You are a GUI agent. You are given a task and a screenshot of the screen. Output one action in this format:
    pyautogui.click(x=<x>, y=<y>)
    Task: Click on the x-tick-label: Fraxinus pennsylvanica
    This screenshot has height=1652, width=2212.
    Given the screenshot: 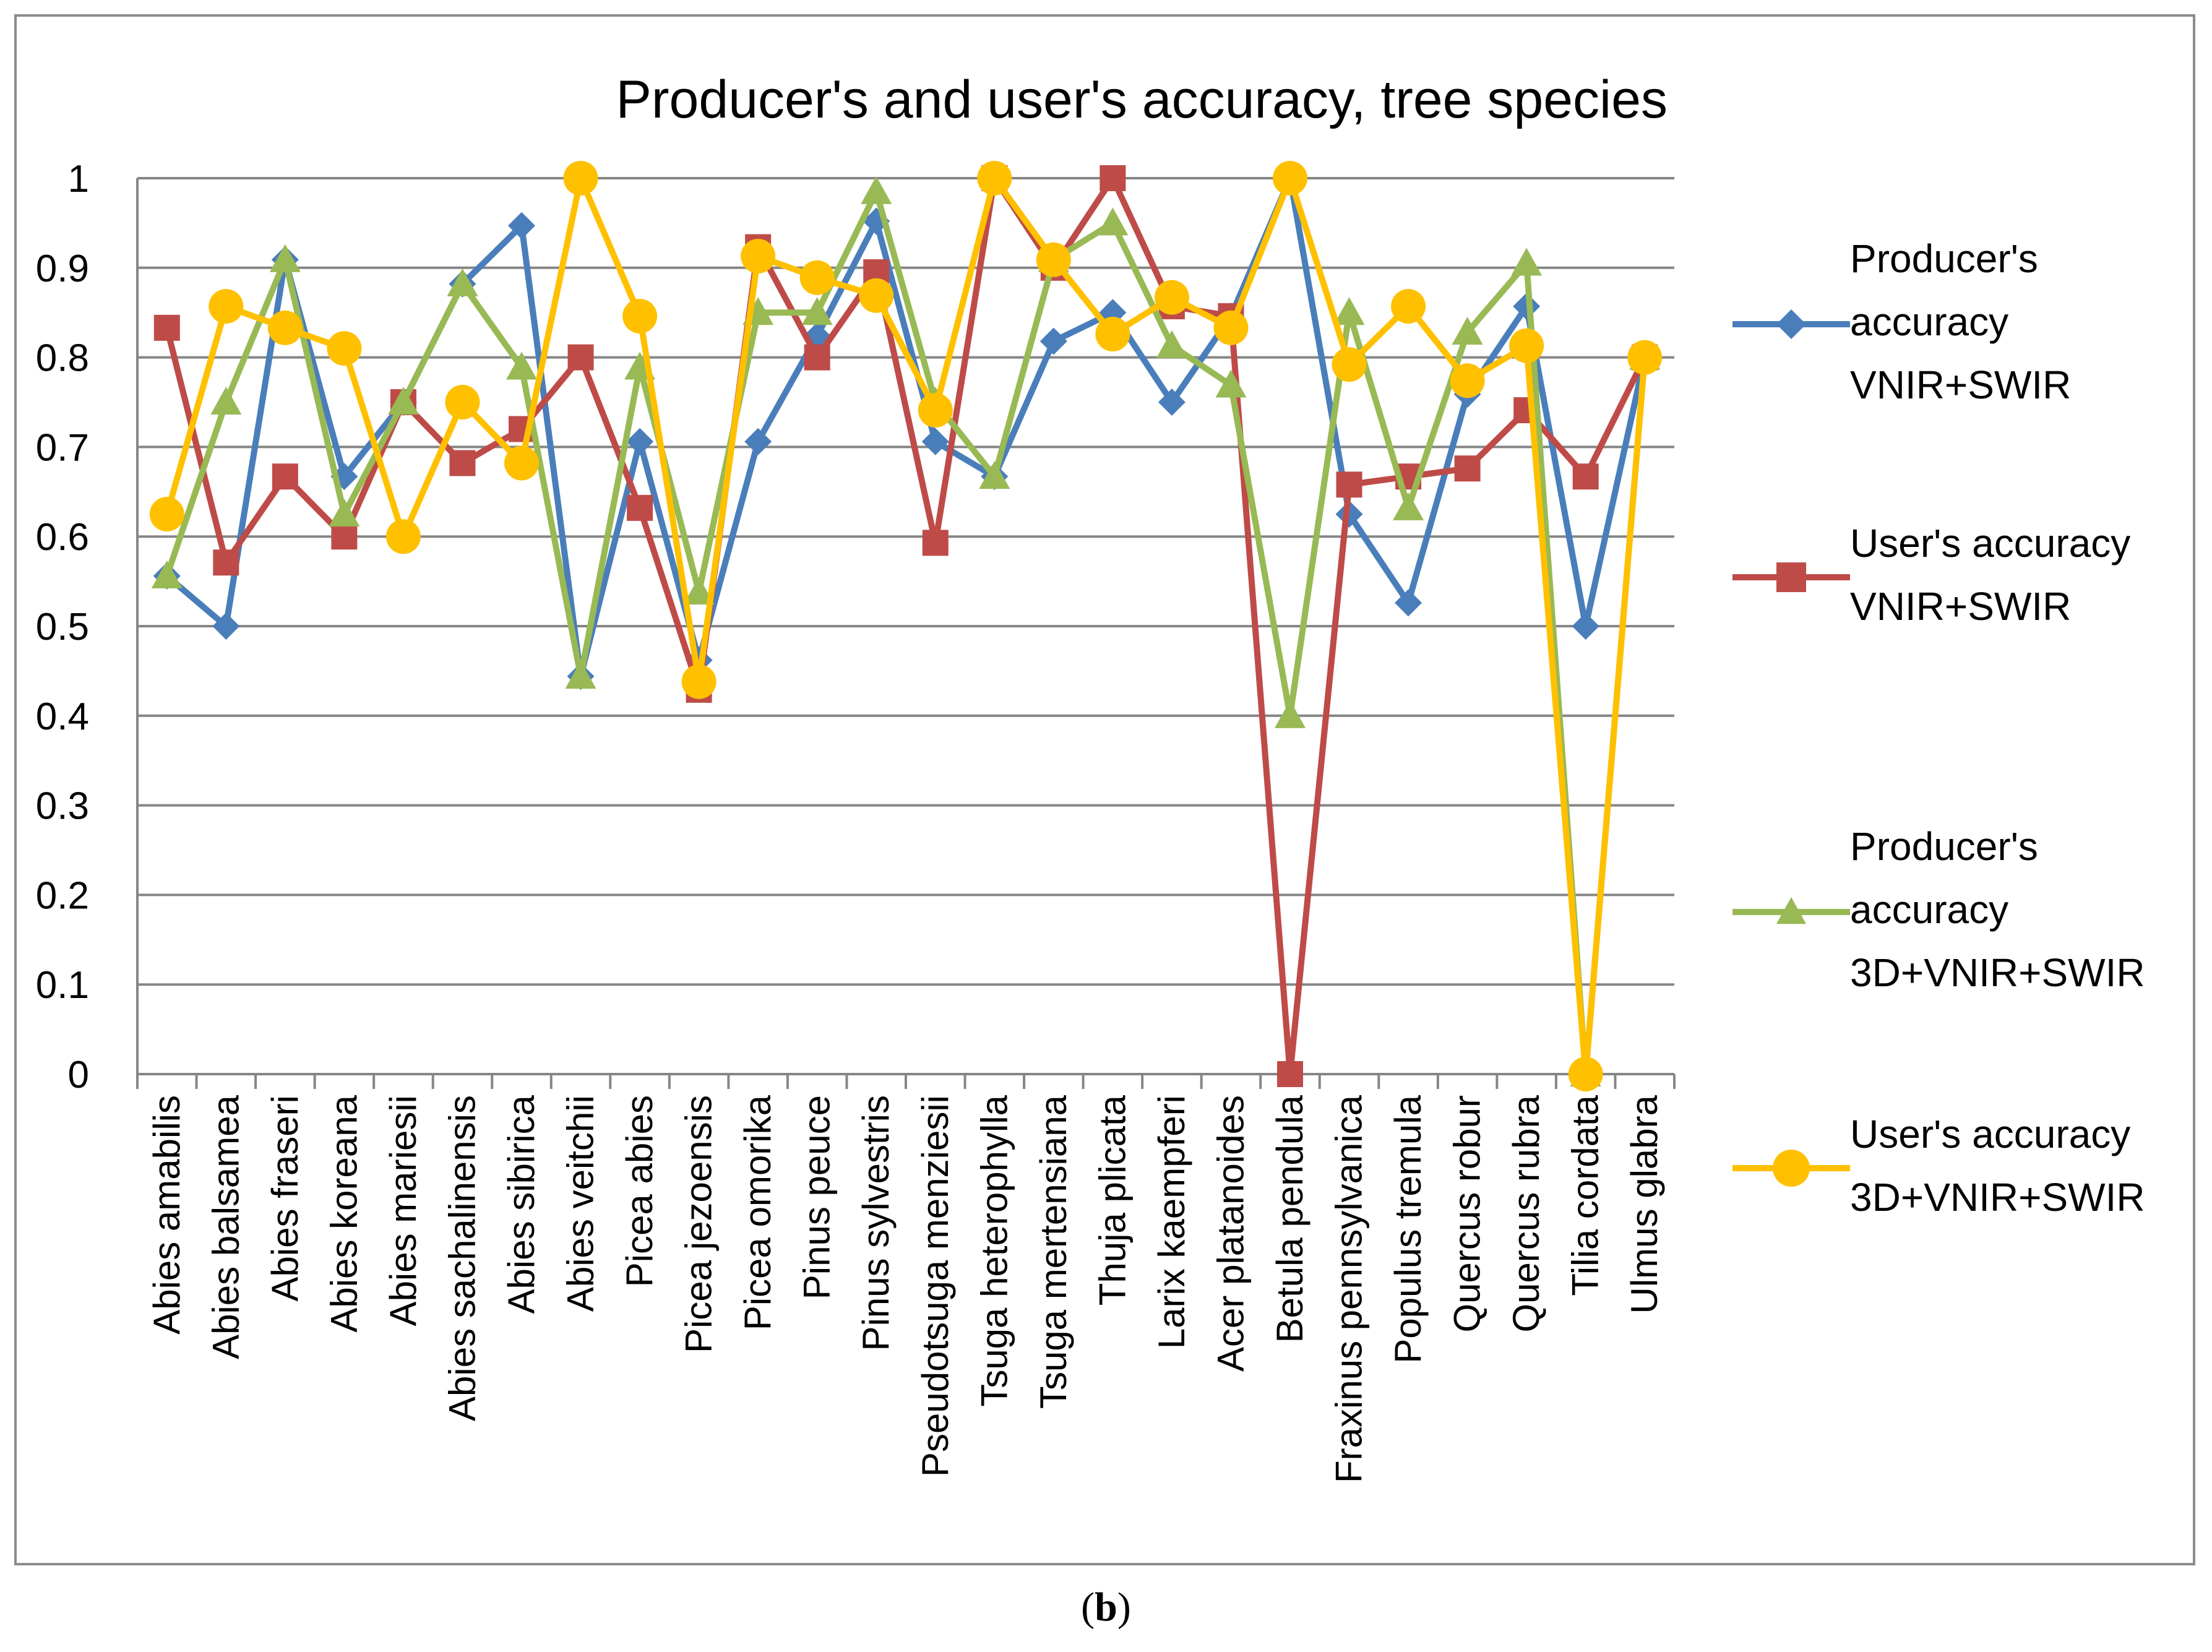 What is the action you would take?
    pyautogui.click(x=1349, y=1289)
    